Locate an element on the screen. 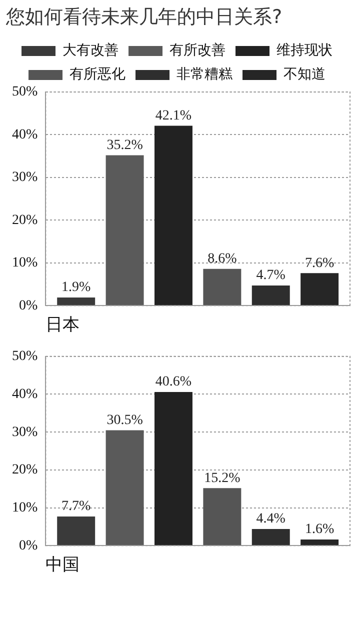  legend-label: 不知道 is located at coordinates (305, 74).